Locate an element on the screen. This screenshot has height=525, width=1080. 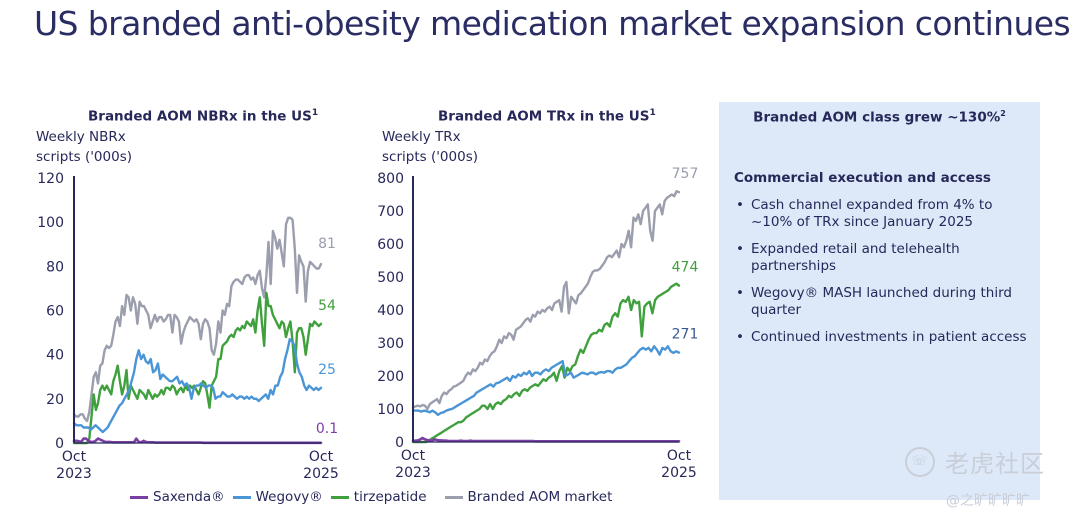
nbrx-series-wegovy is located at coordinates (197, 386).